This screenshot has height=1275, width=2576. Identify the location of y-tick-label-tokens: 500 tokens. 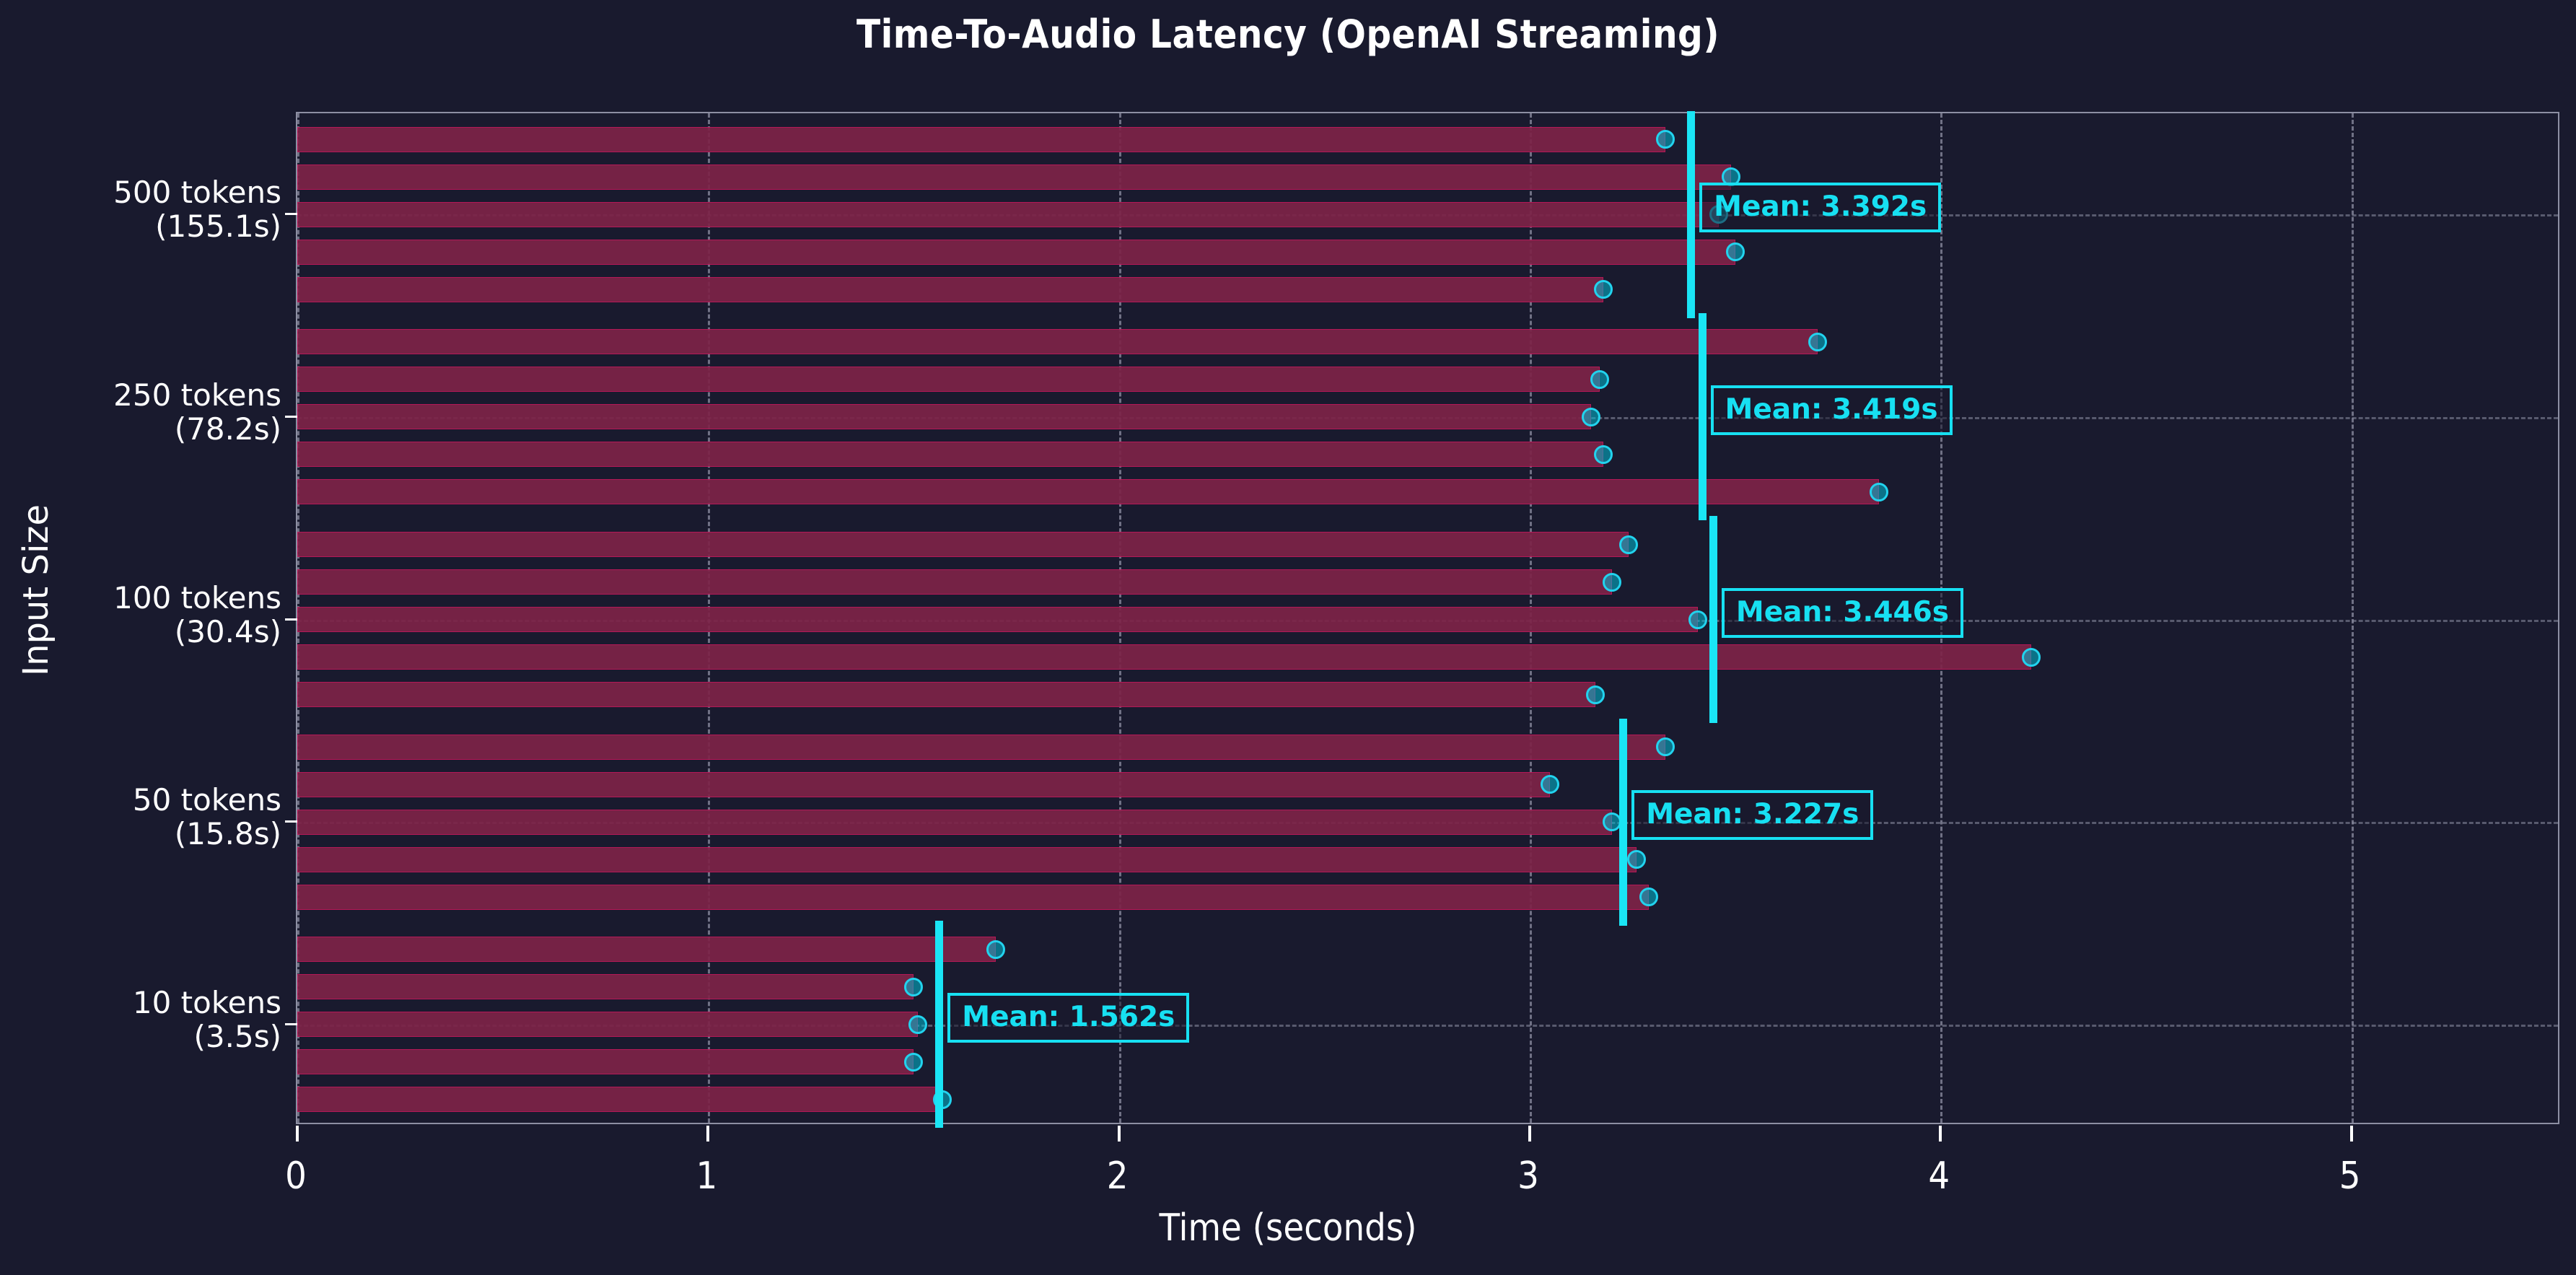
(197, 193).